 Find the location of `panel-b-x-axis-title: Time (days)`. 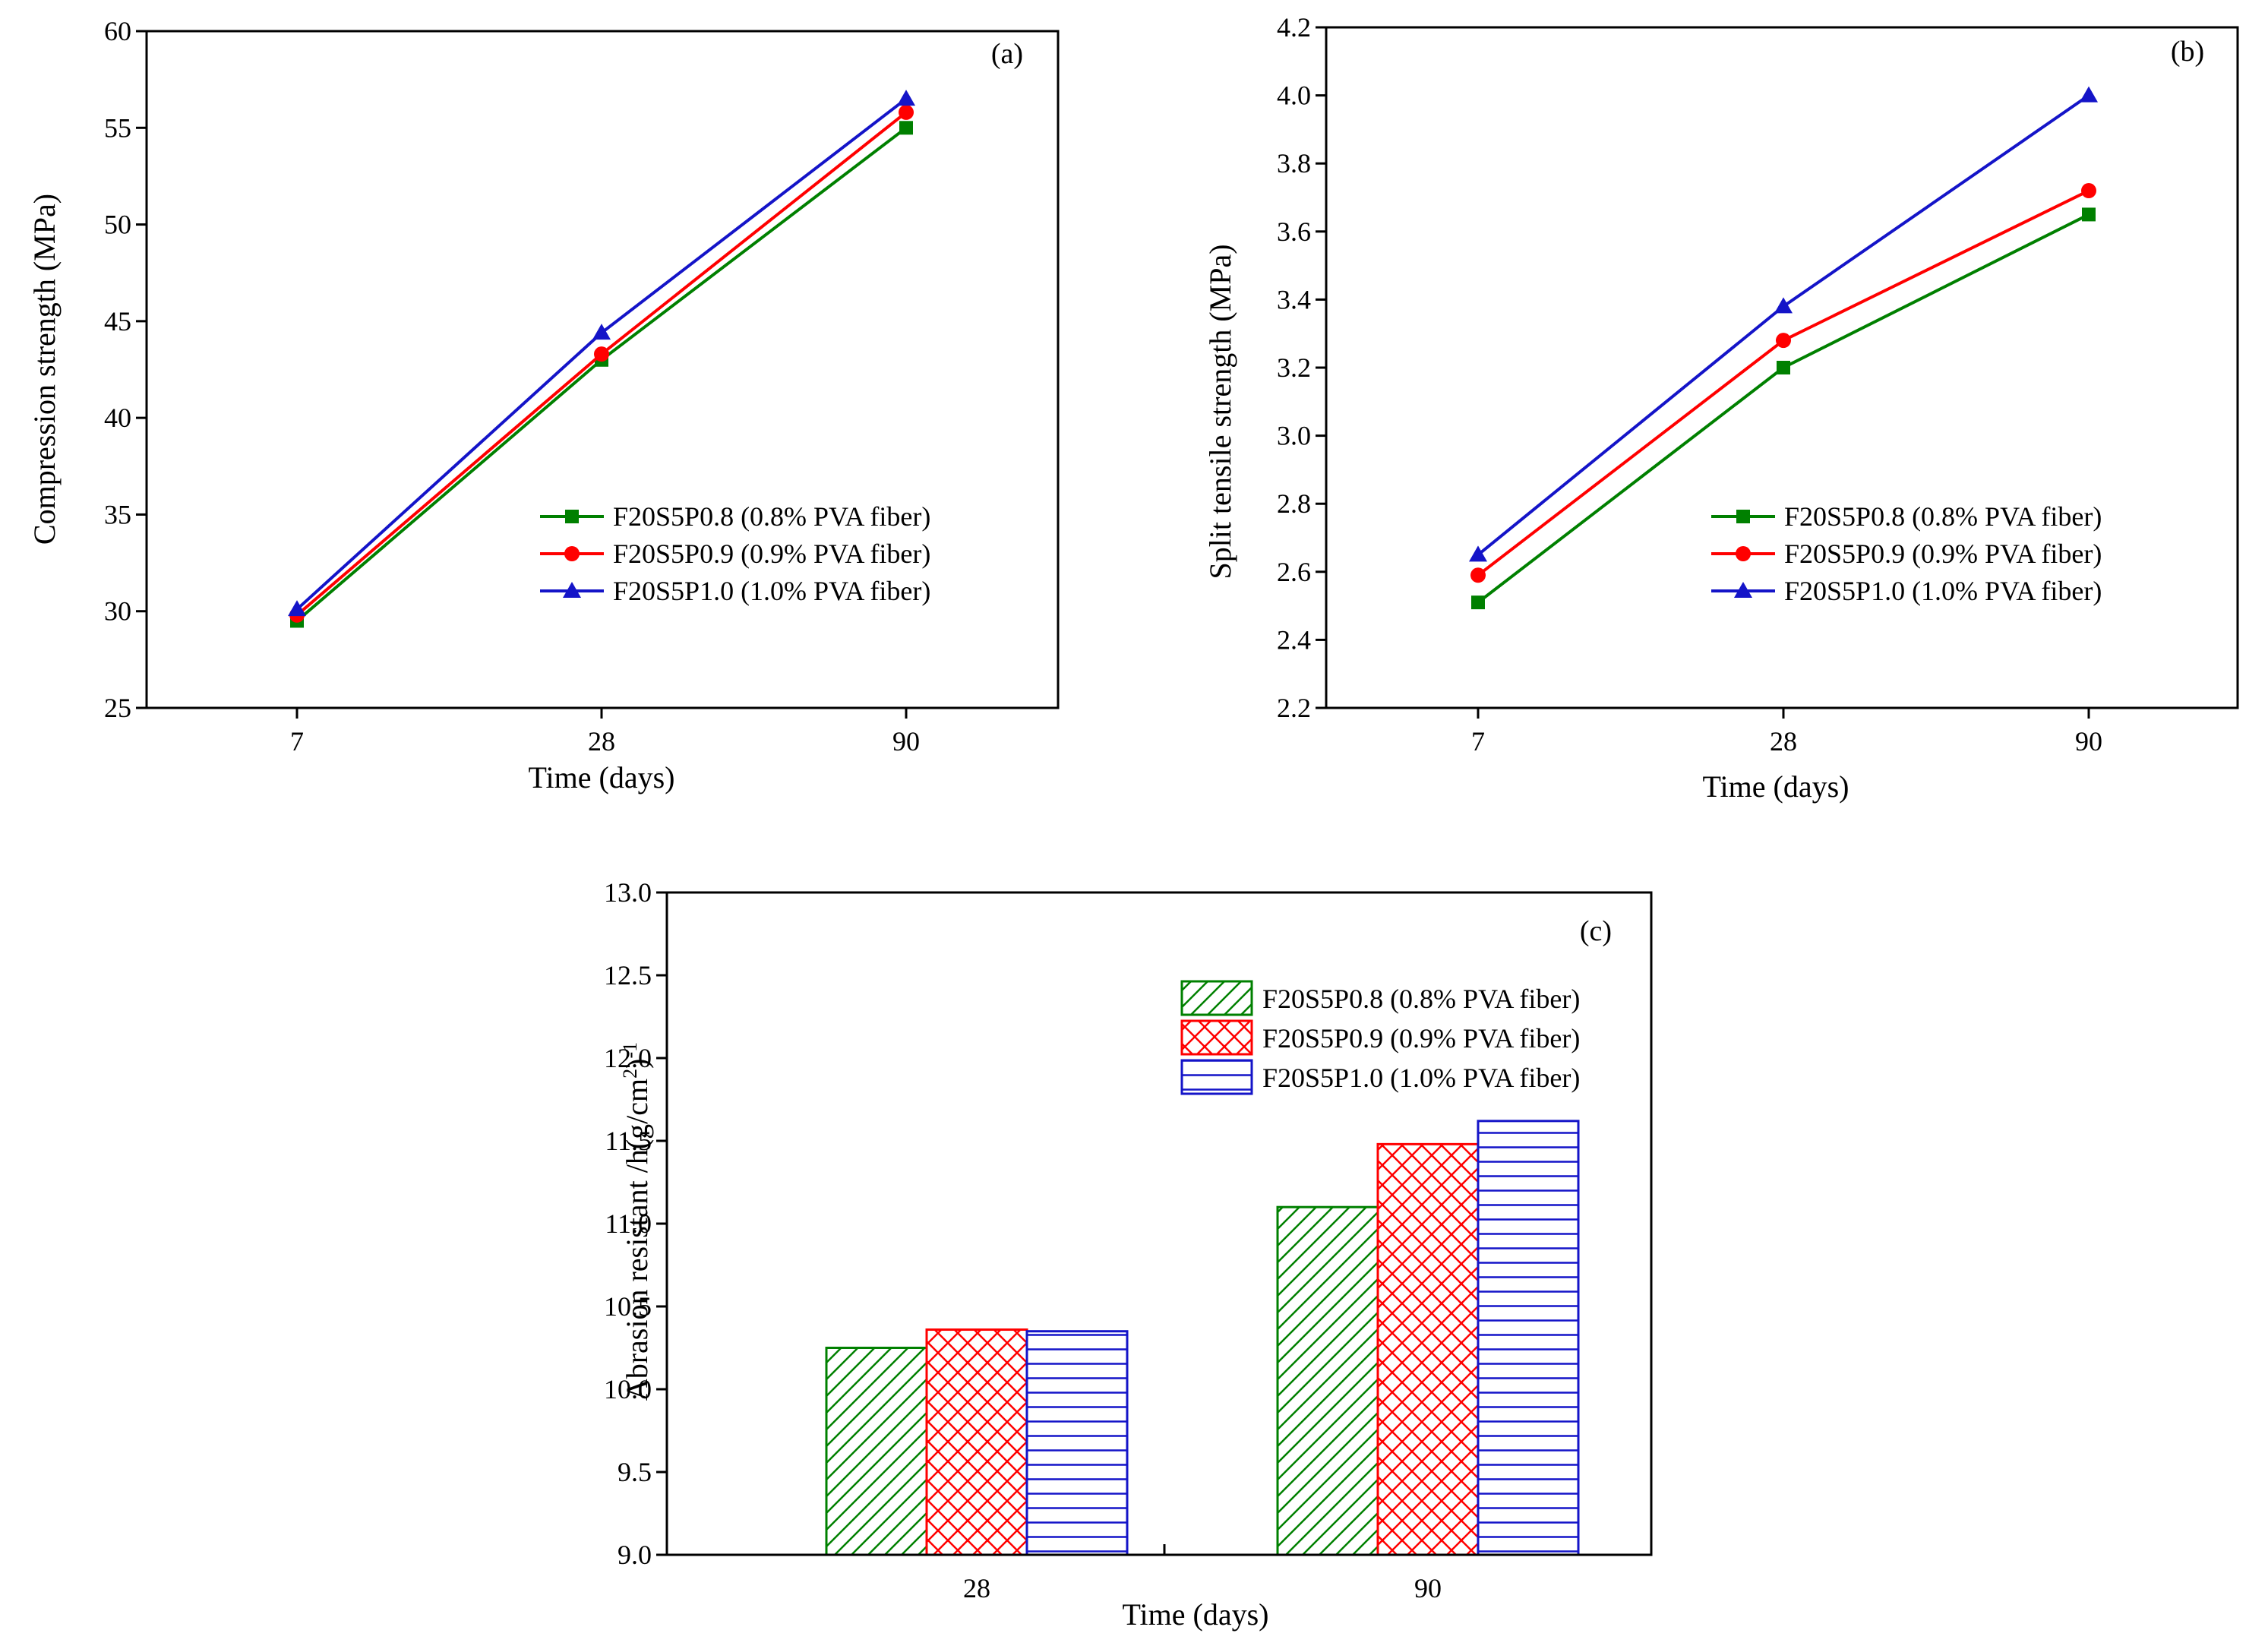

panel-b-x-axis-title: Time (days) is located at coordinates (1776, 786).